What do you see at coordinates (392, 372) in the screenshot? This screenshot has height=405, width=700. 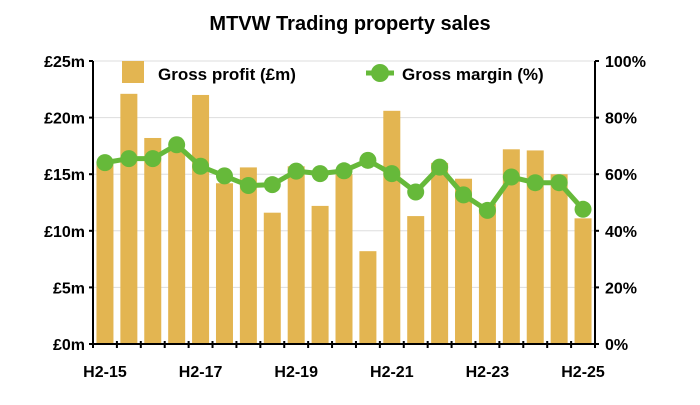 I see `x-tick-label: H2-21` at bounding box center [392, 372].